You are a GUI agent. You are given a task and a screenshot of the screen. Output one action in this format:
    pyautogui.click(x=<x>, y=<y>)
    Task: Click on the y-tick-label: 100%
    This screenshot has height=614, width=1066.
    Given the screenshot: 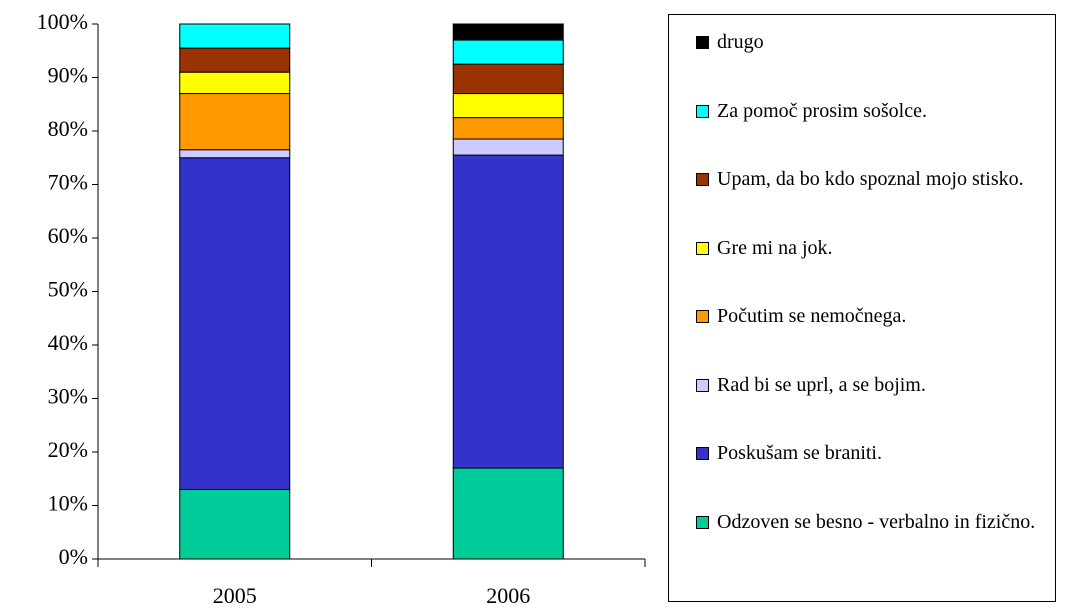 What is the action you would take?
    pyautogui.click(x=62, y=21)
    